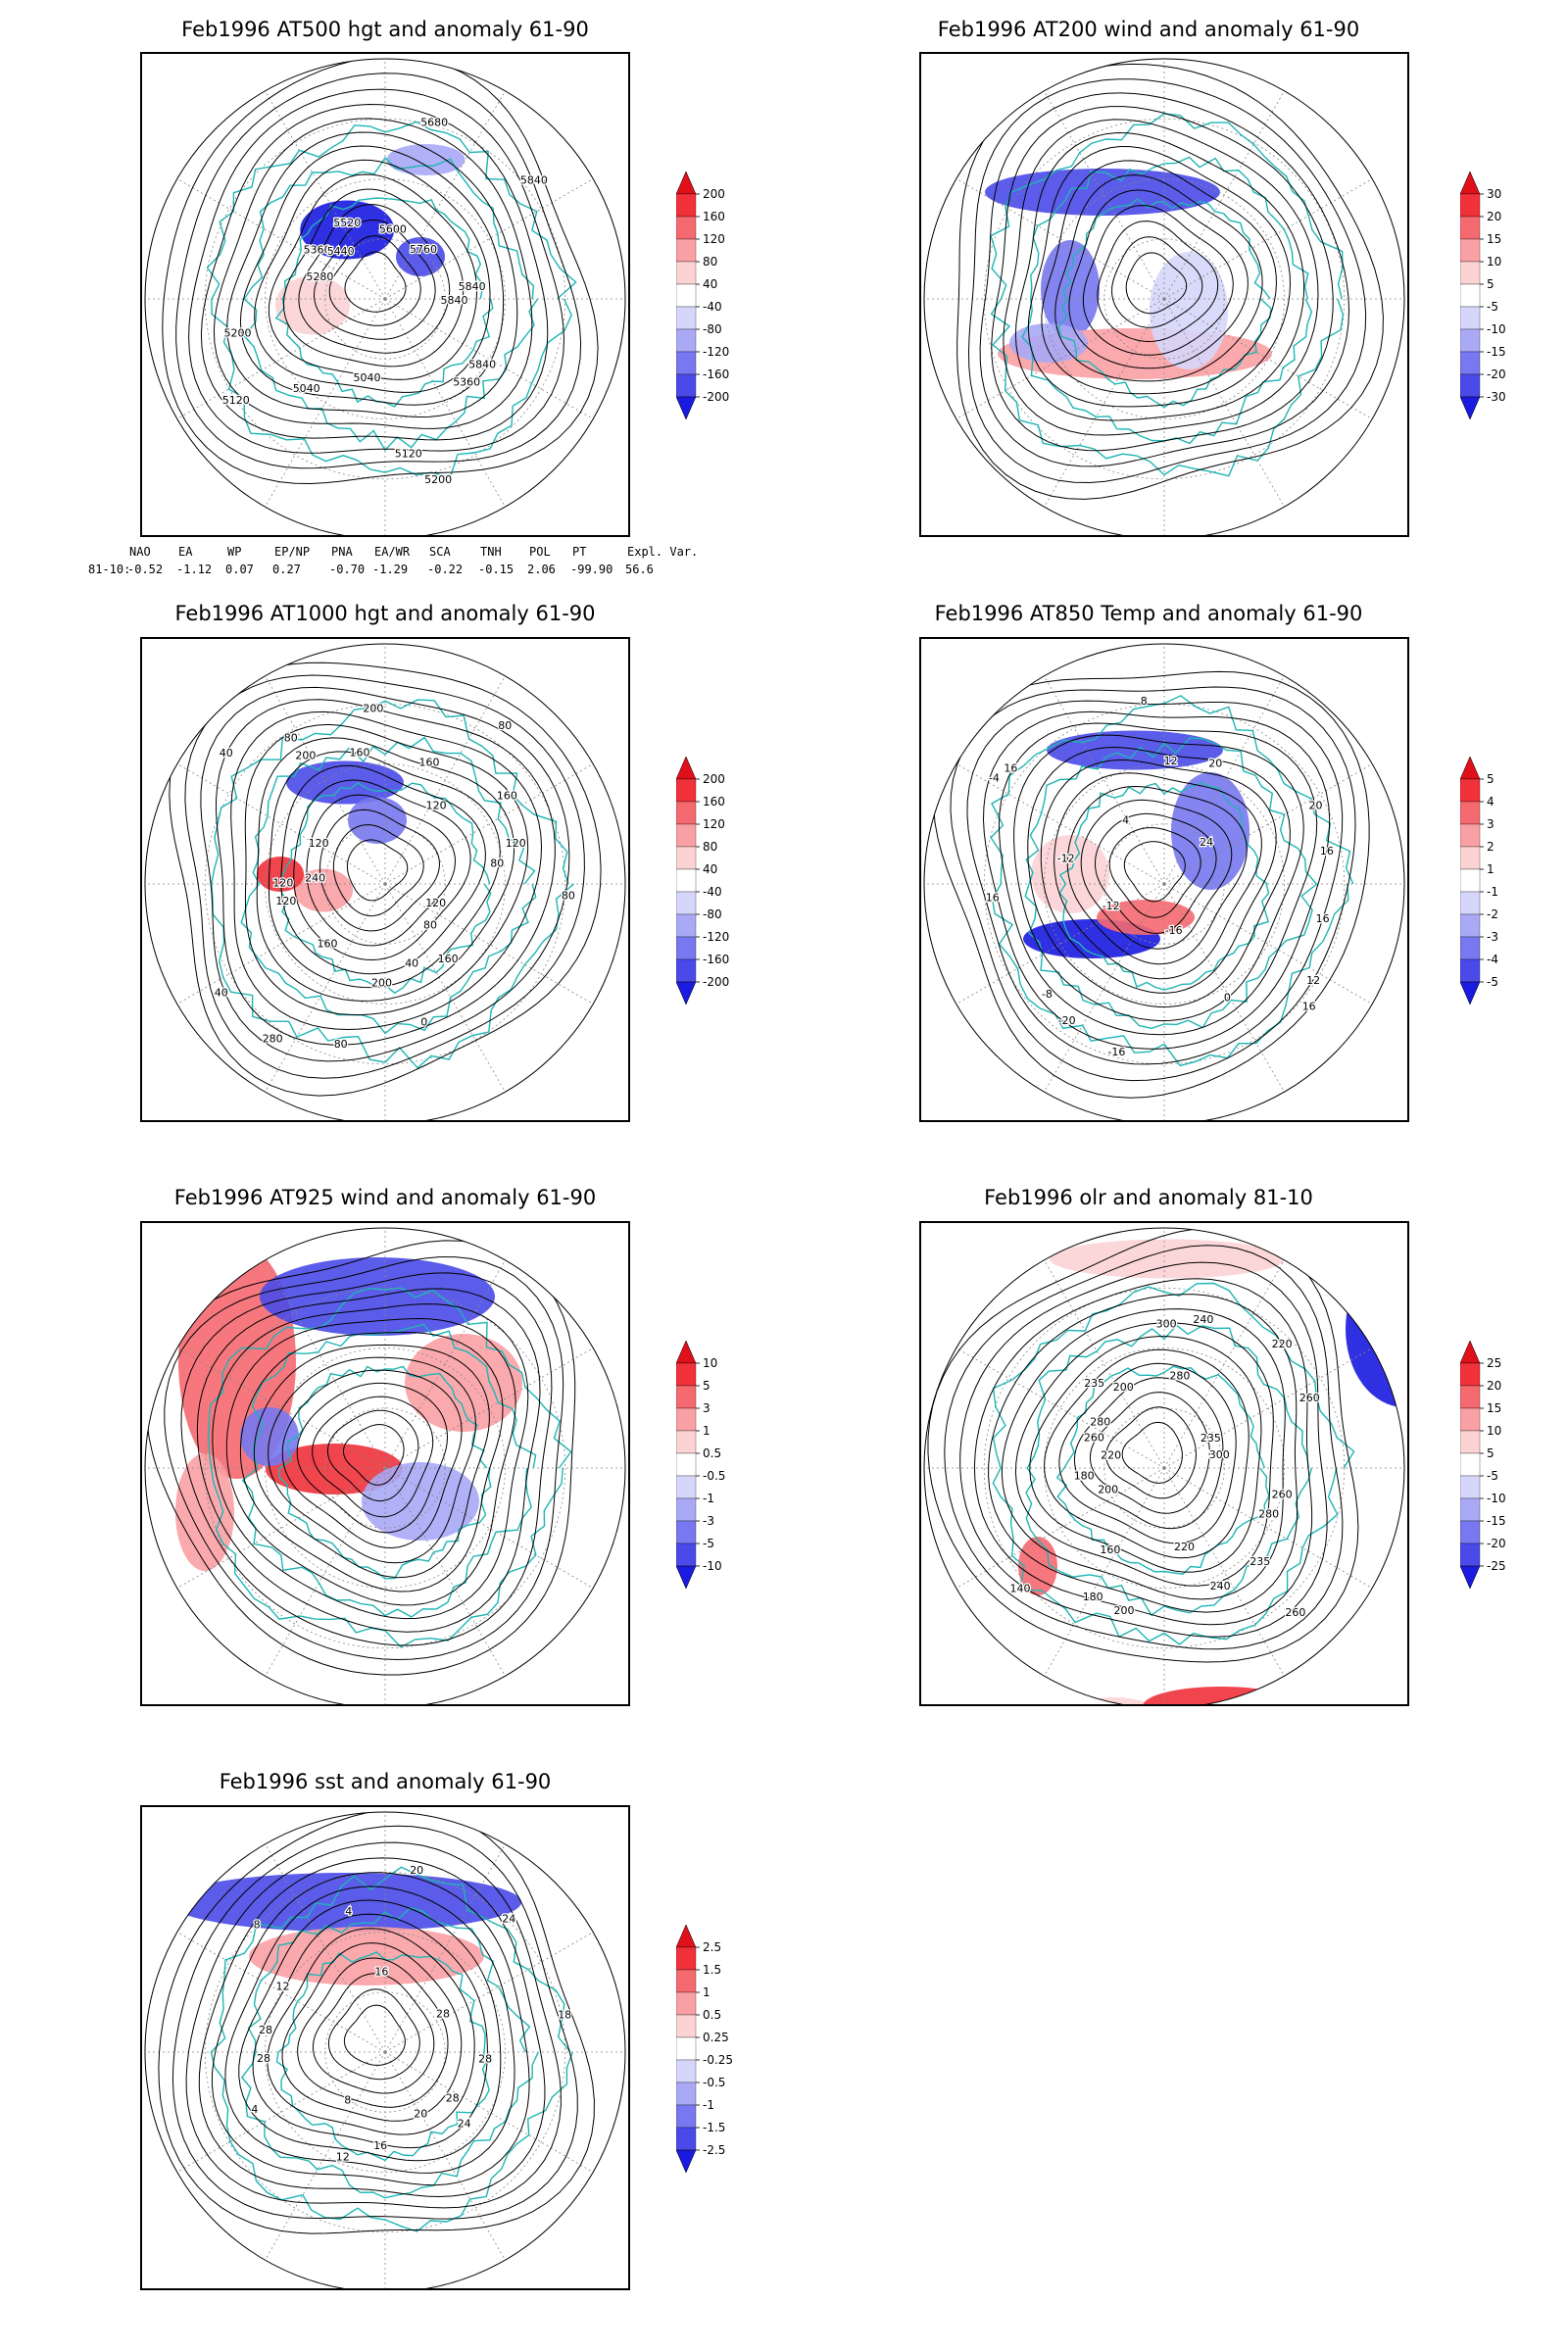 This screenshot has height=2352, width=1568. What do you see at coordinates (712, 914) in the screenshot?
I see `colorbar-tick-label: -80` at bounding box center [712, 914].